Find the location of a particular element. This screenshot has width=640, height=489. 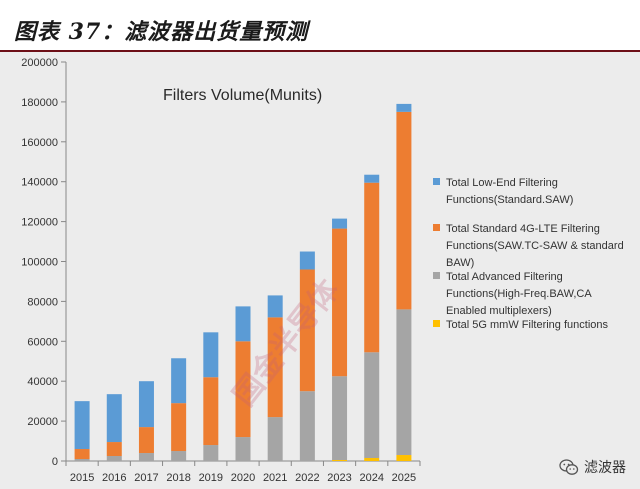

legend-label: Functions(High-Freq.BAW,CA is located at coordinates (519, 294).